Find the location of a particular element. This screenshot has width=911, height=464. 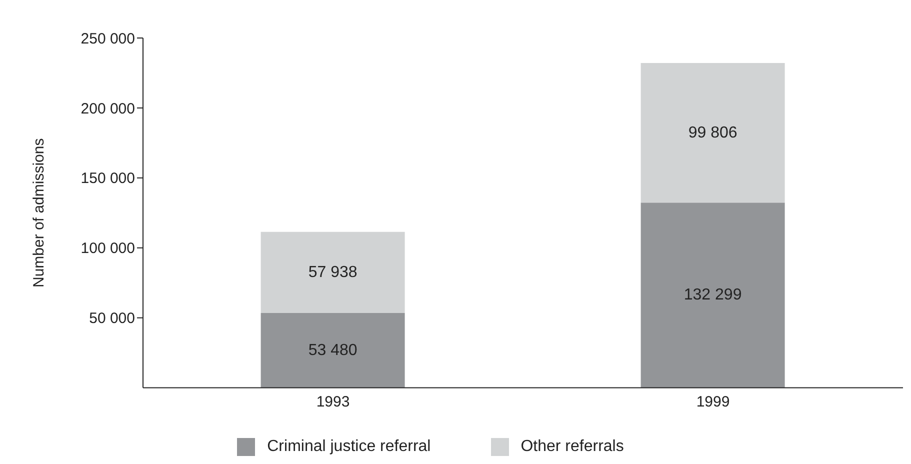

y-tick-label: 50 000 is located at coordinates (112, 319).